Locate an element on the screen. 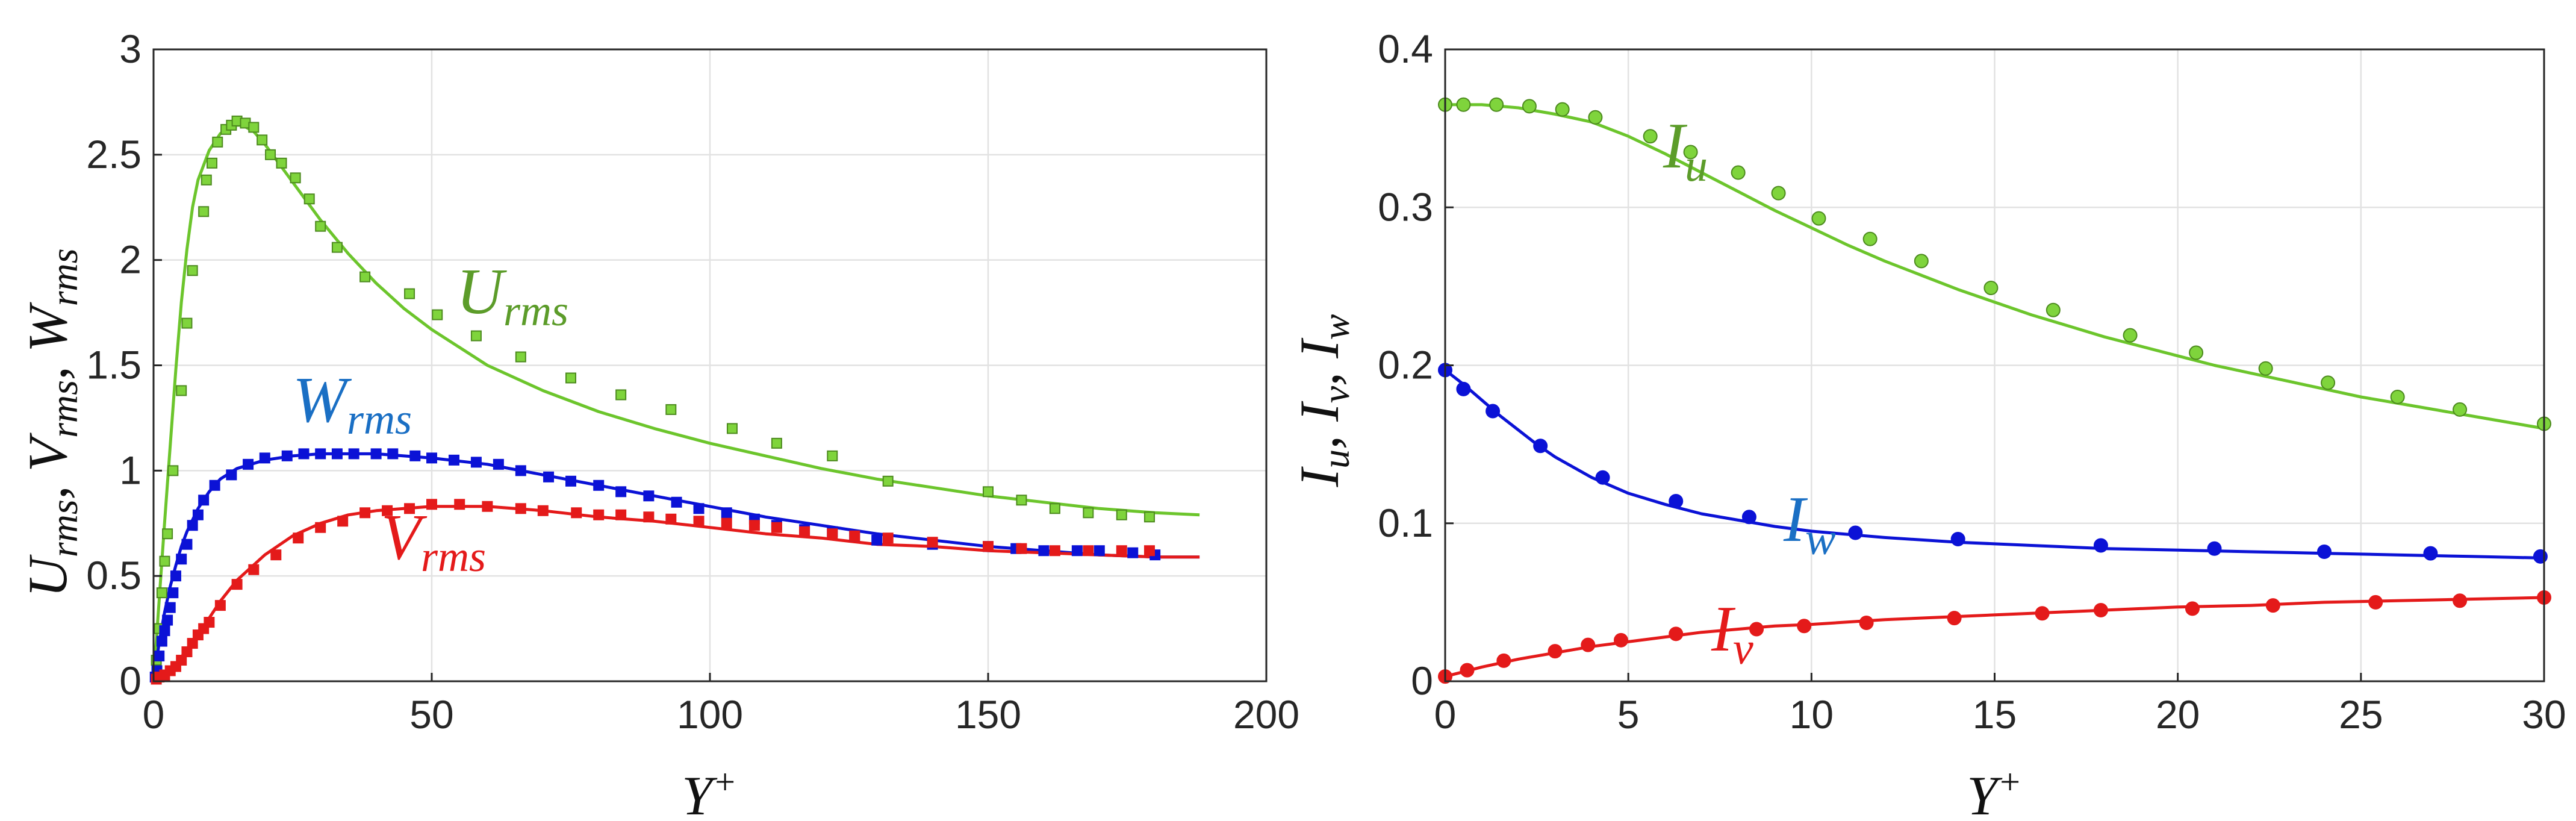 This screenshot has height=821, width=2576. vrms-label: Vrms is located at coordinates (434, 541).